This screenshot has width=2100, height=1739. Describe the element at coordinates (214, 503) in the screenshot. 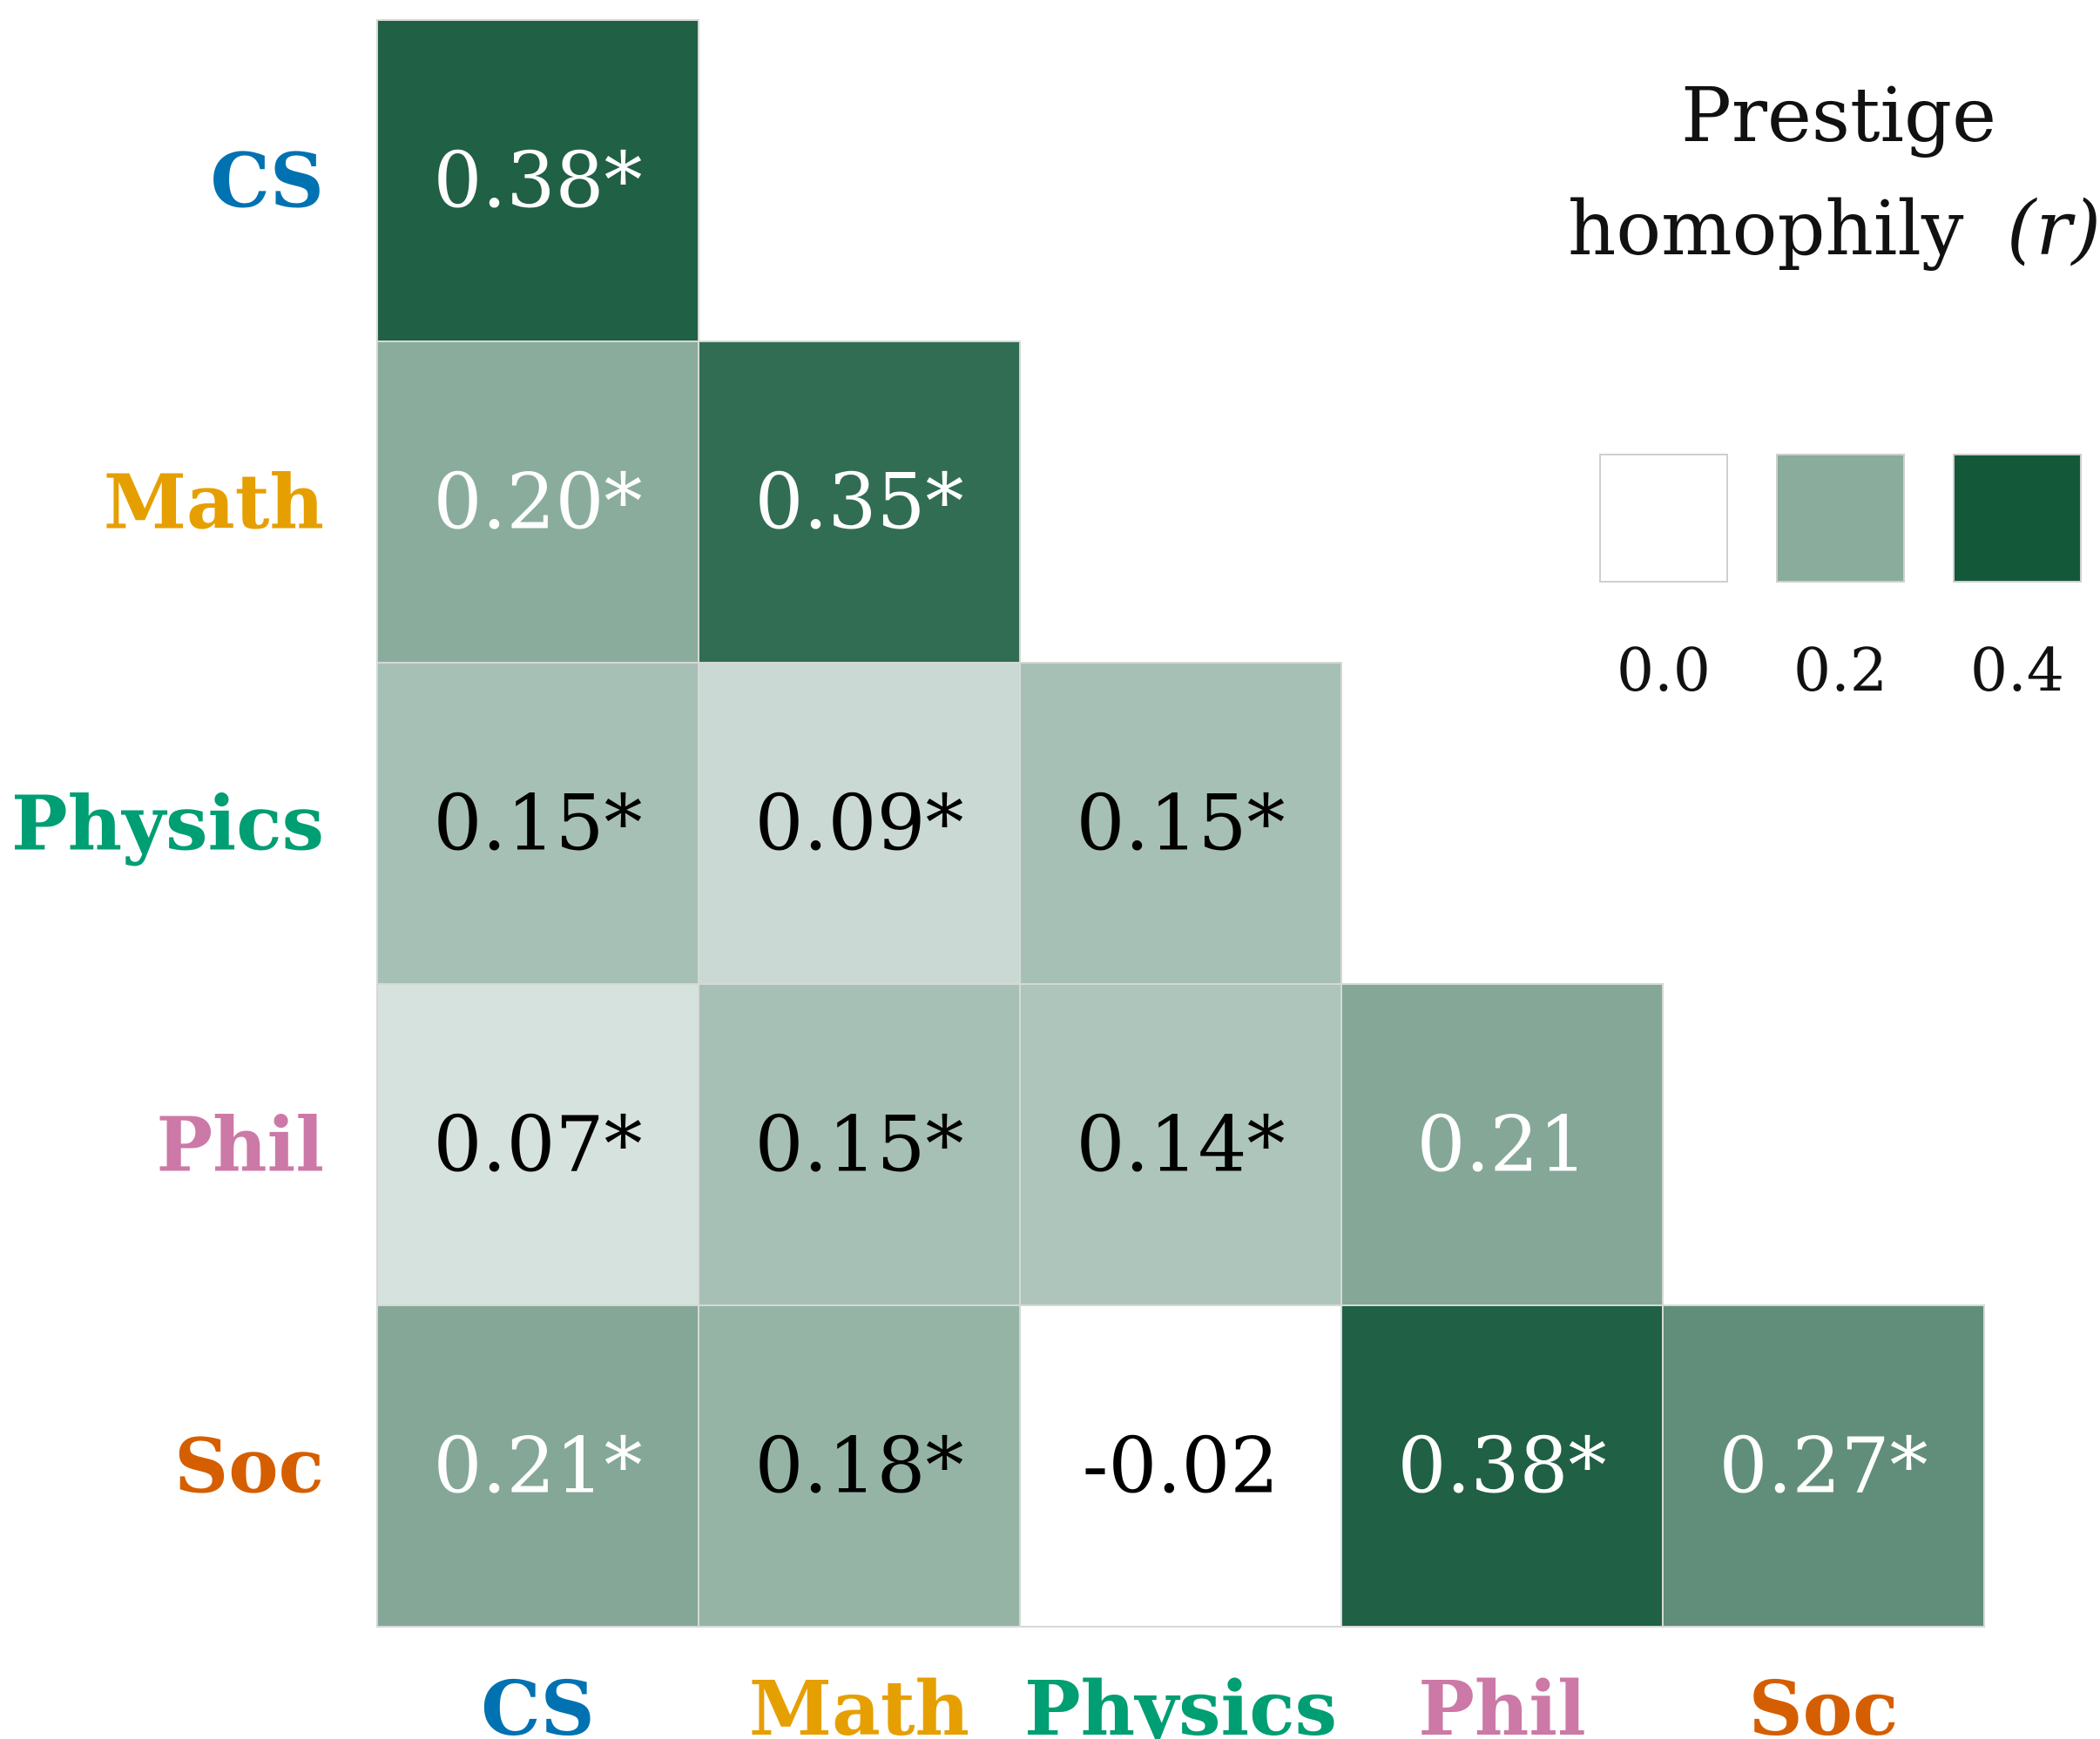

I see `row-label-math: Math` at that location.